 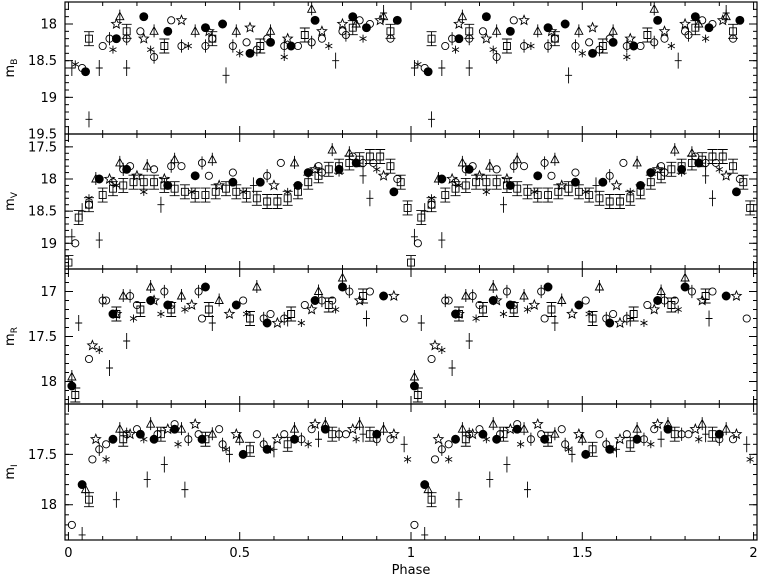 What do you see at coordinates (10, 71) in the screenshot?
I see `y-axis-label-main: m` at bounding box center [10, 71].